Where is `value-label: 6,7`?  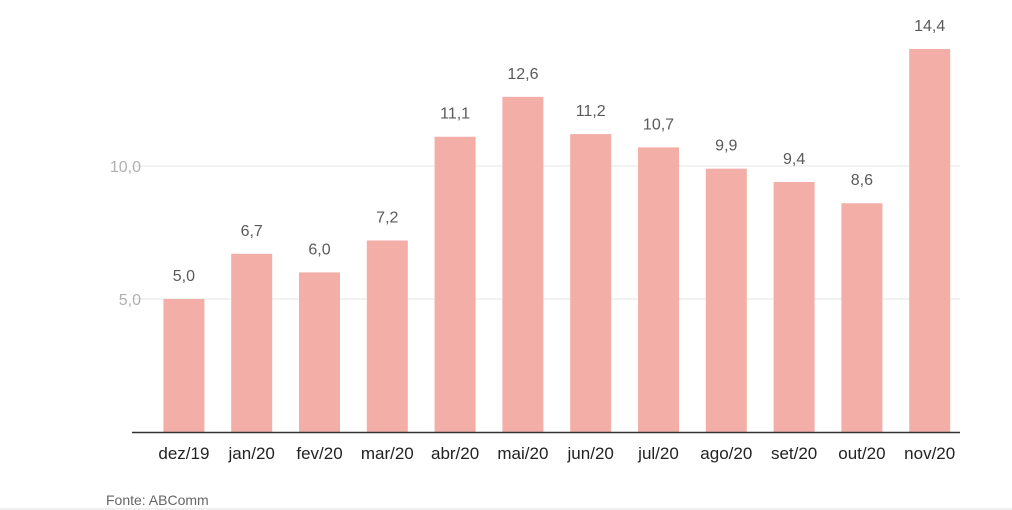 value-label: 6,7 is located at coordinates (252, 231).